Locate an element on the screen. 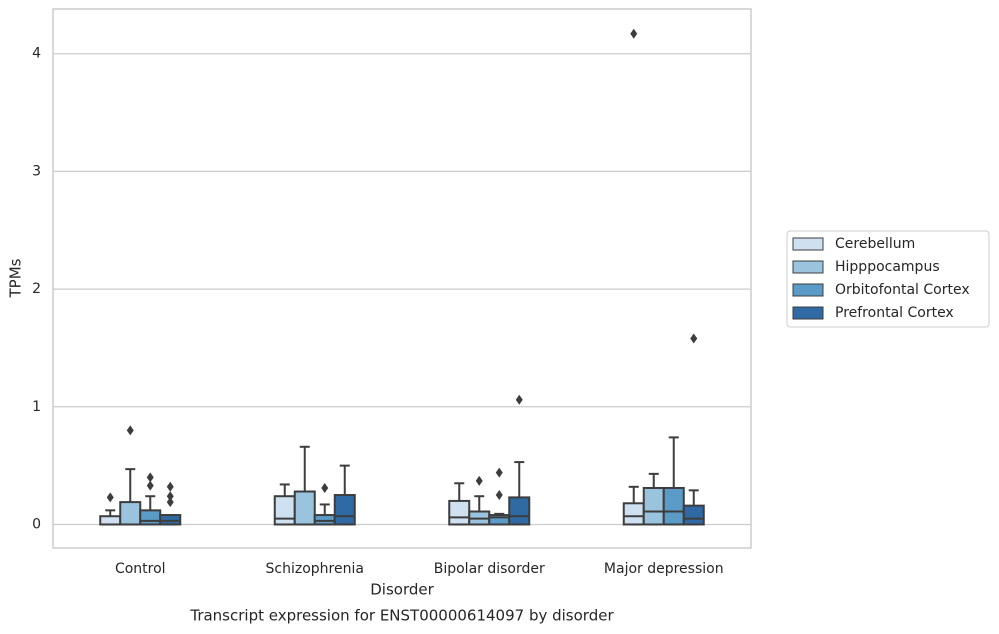  legend-frame is located at coordinates (888, 279).